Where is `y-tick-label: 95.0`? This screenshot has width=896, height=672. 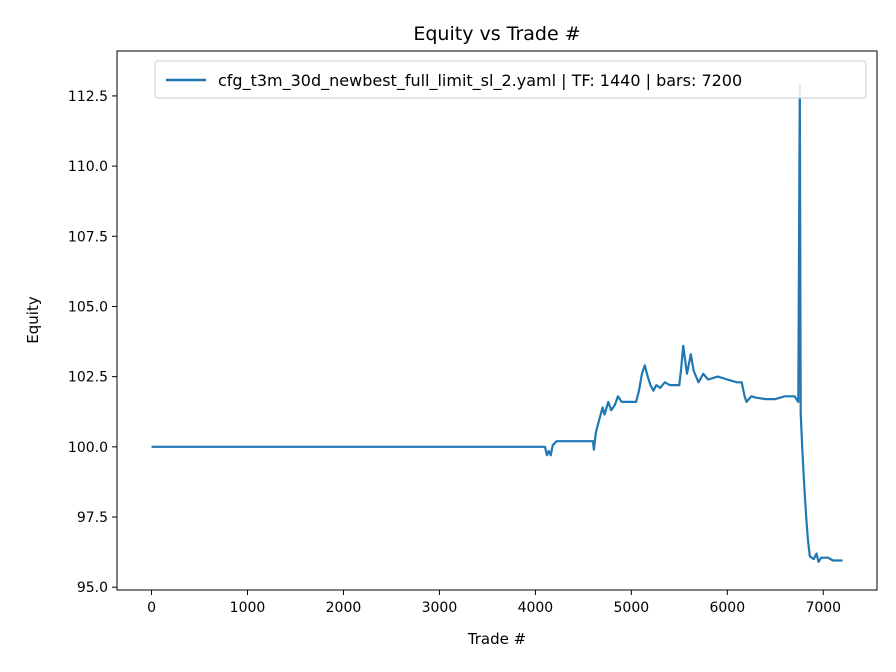
y-tick-label: 95.0 is located at coordinates (92, 588).